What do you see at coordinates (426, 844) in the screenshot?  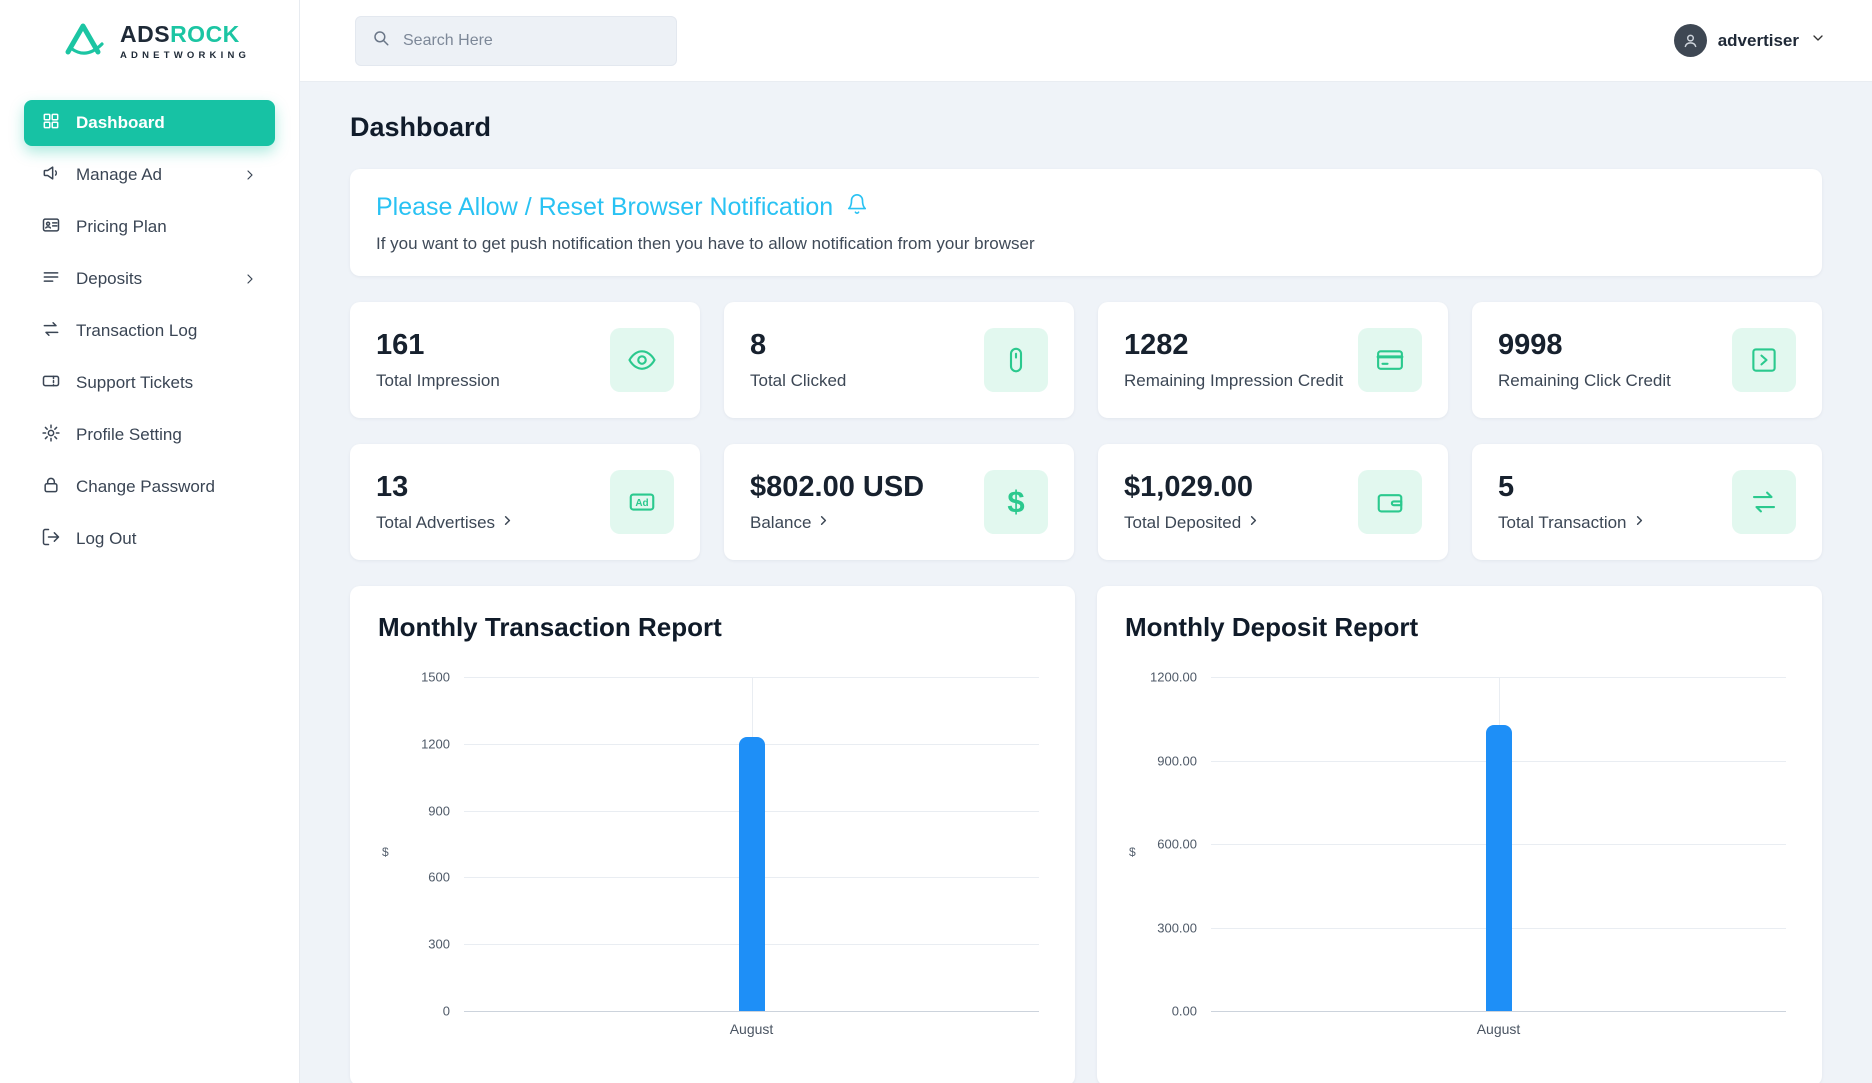 I see `y-axis-ticks: 1500 1200 900 600 300 0` at bounding box center [426, 844].